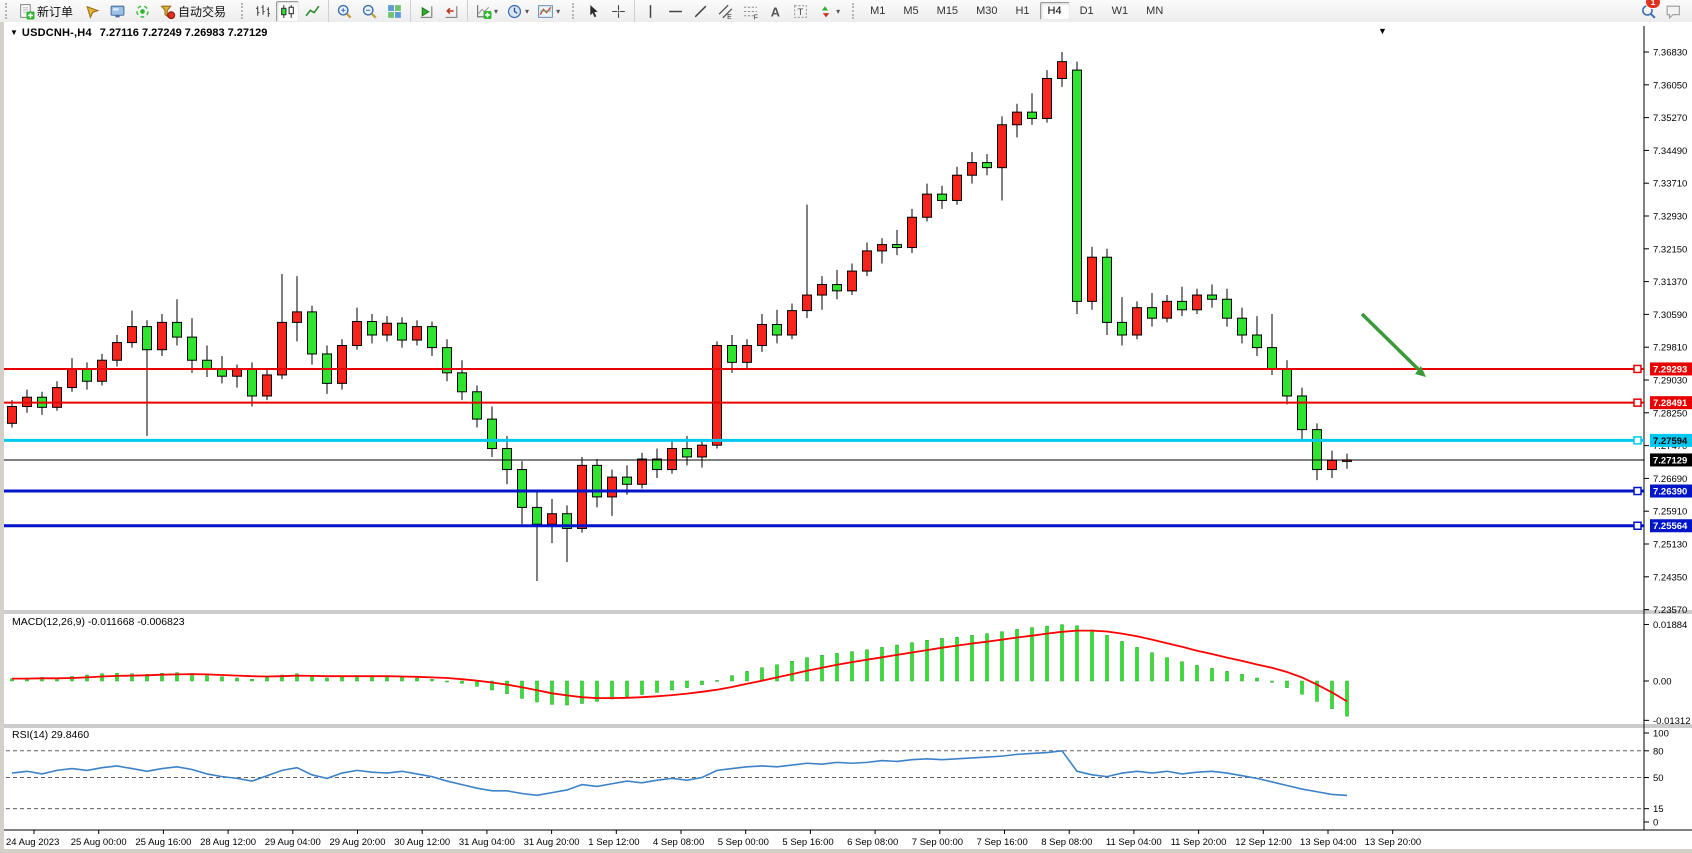  Describe the element at coordinates (872, 842) in the screenshot. I see `svg-text: 6 Sep 08:00` at that location.